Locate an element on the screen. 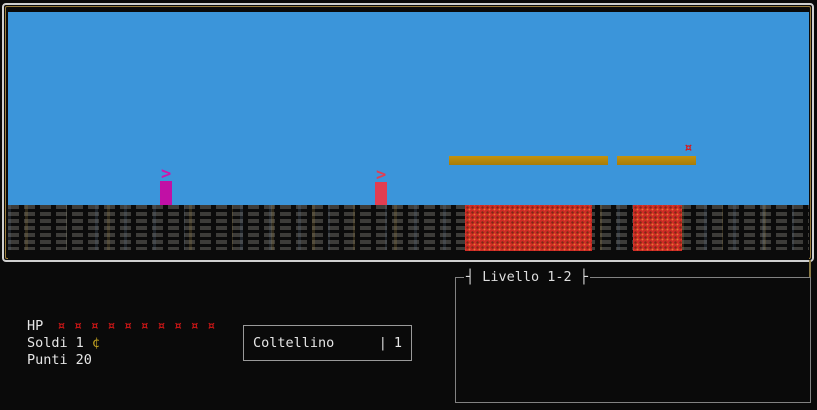 The width and height of the screenshot is (817, 410). ground-bricks is located at coordinates (408, 227).